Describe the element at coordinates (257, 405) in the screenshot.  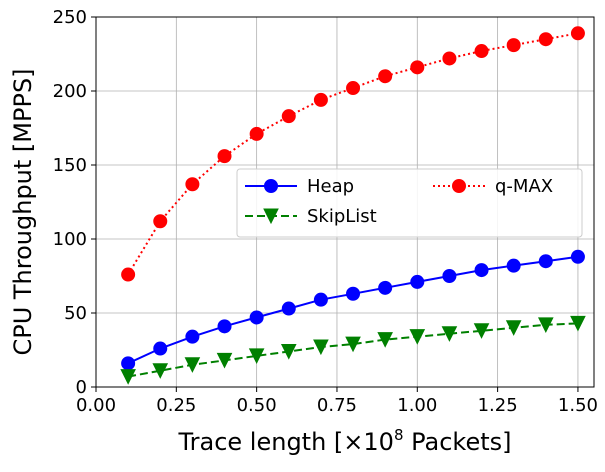
I see `x-tick-label: 0.50` at that location.